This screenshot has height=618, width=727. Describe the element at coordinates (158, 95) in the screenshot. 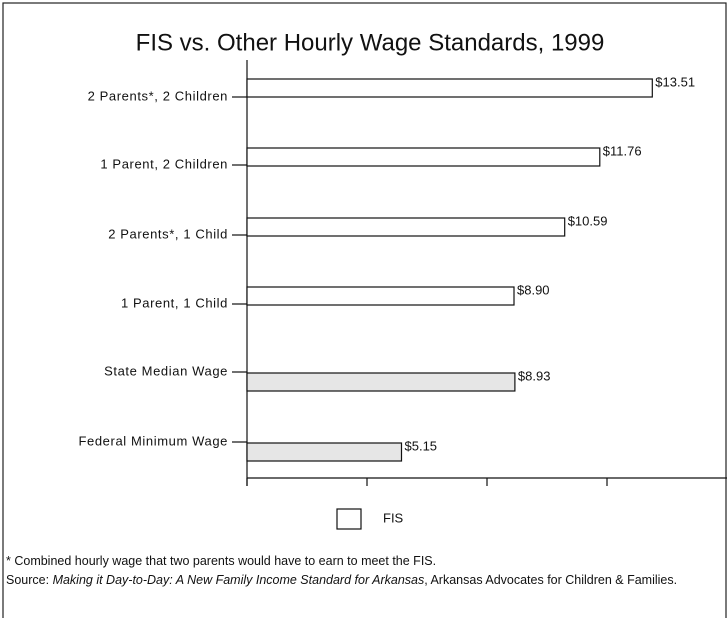

I see `category-label: 2 Parents*, 2 Children` at that location.